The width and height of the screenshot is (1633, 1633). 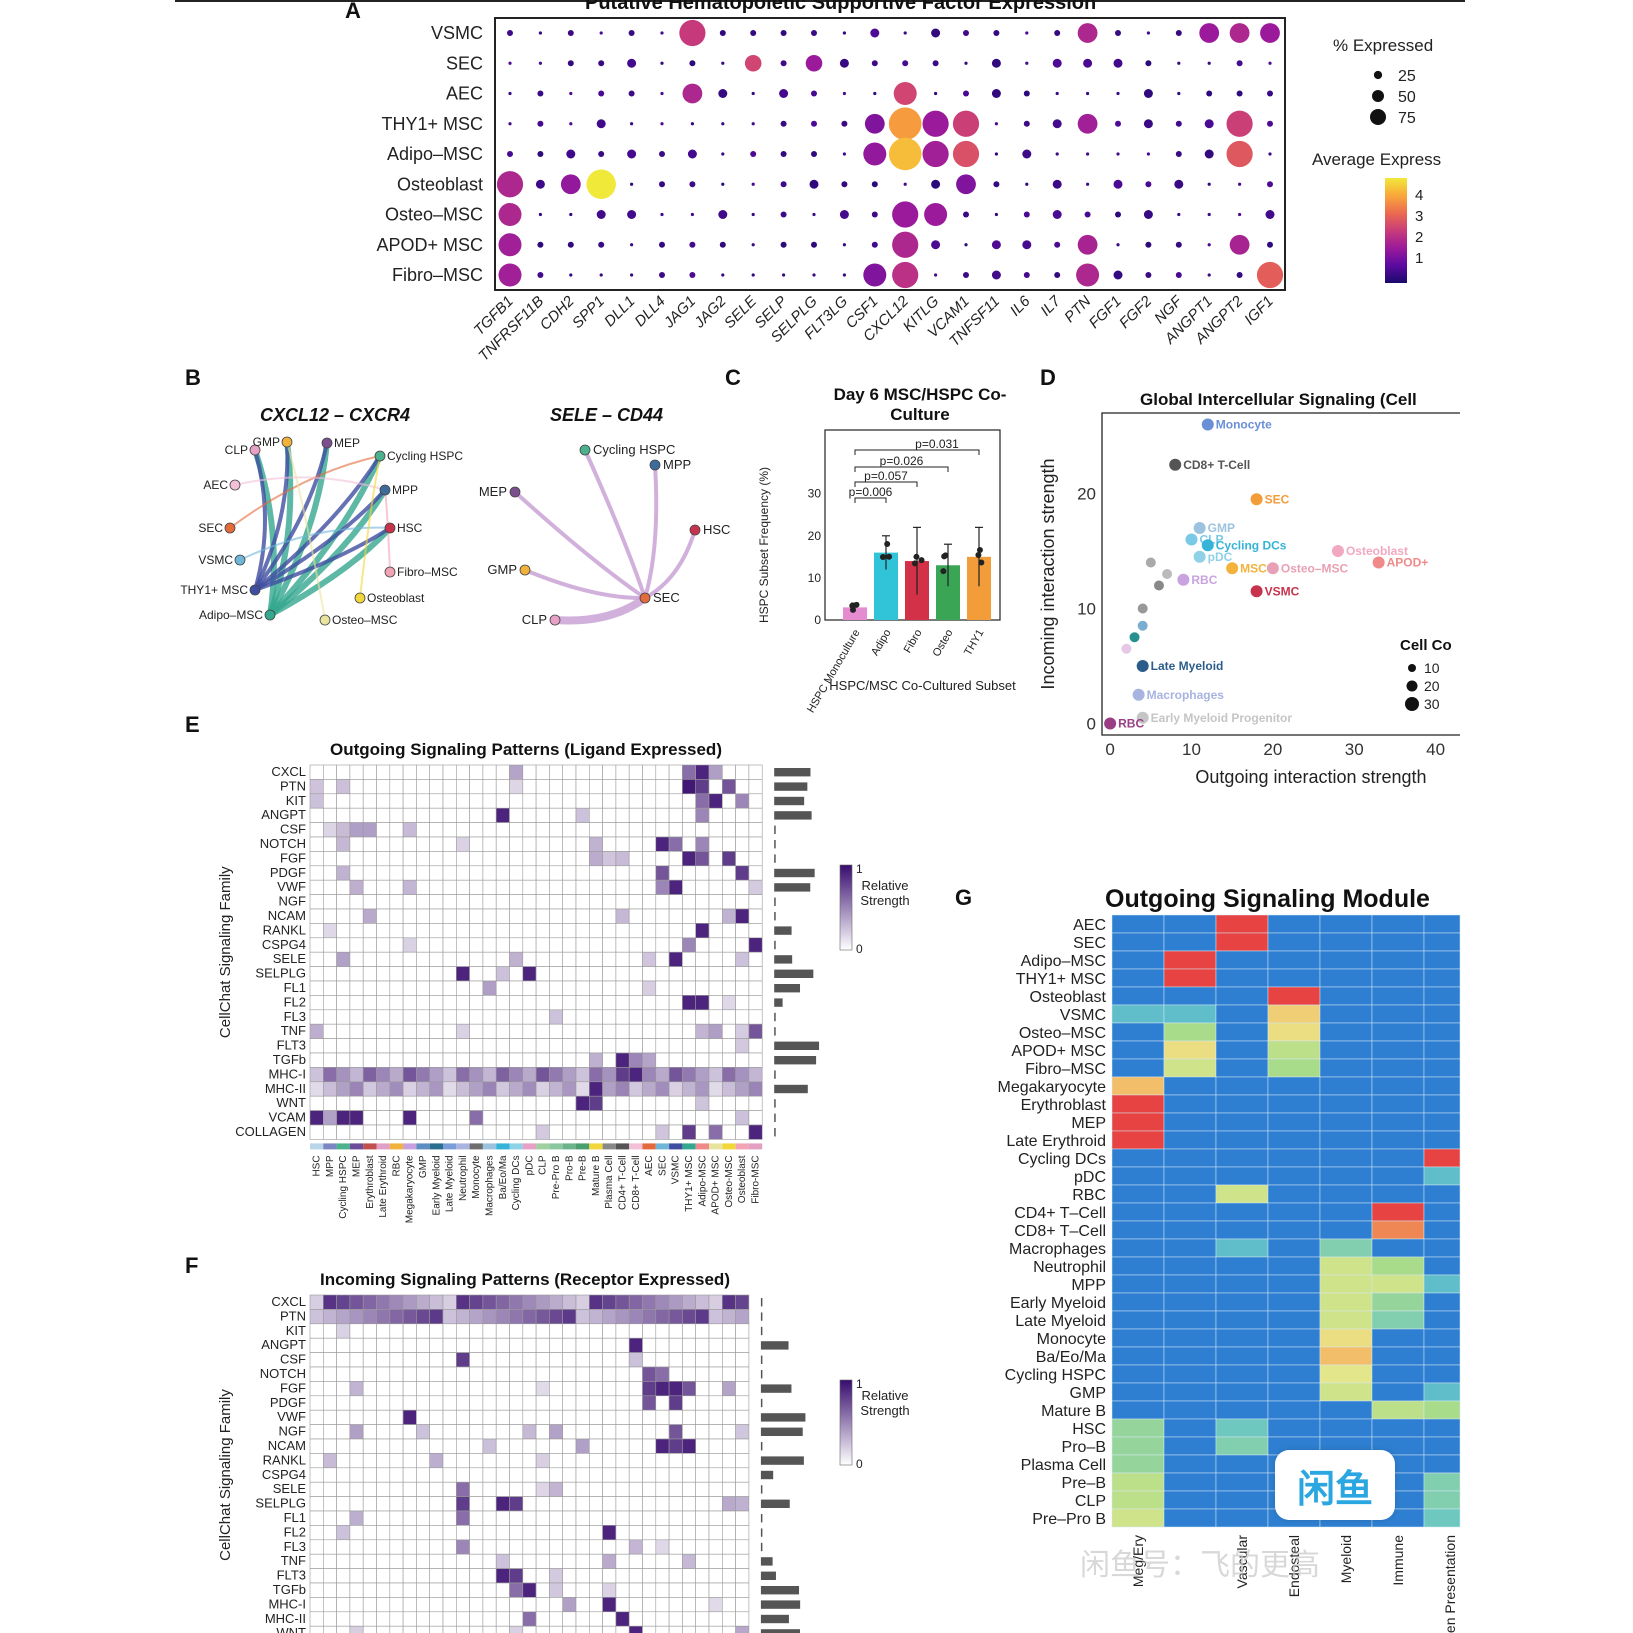 What do you see at coordinates (1310, 777) in the screenshot?
I see `scatter-x-label: Outgoing interaction strength` at bounding box center [1310, 777].